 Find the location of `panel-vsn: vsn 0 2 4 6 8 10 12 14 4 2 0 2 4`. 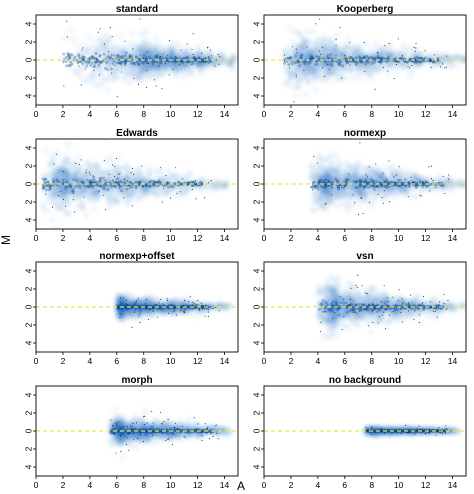

panel-vsn: vsn 0 2 4 6 8 10 12 14 4 2 0 2 4 is located at coordinates (359, 308).